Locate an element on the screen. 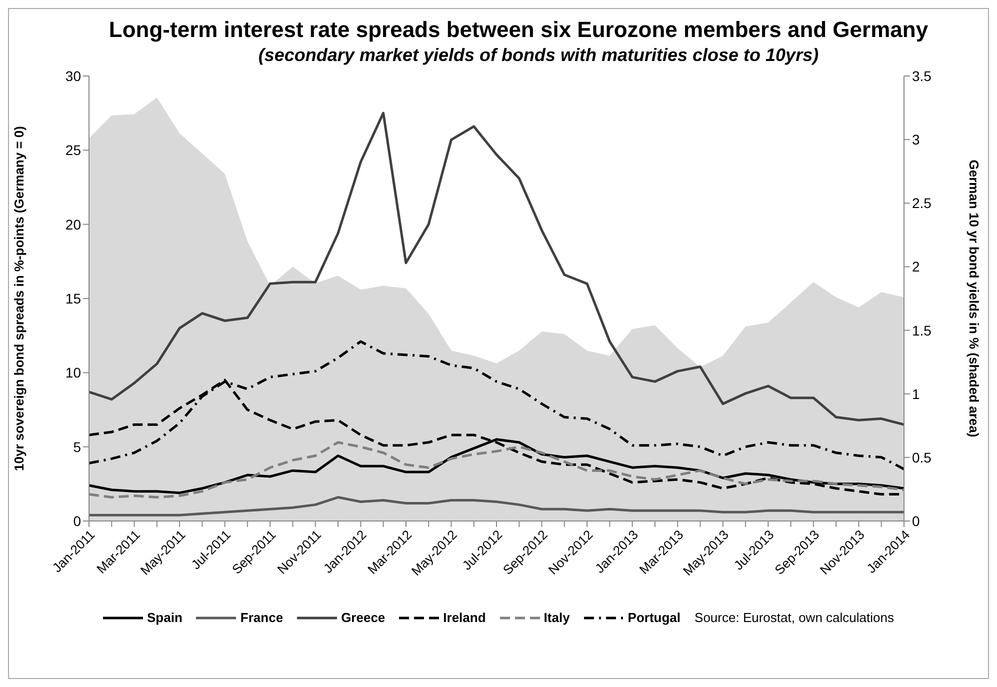  y-tick-label: 0 is located at coordinates (77, 520).